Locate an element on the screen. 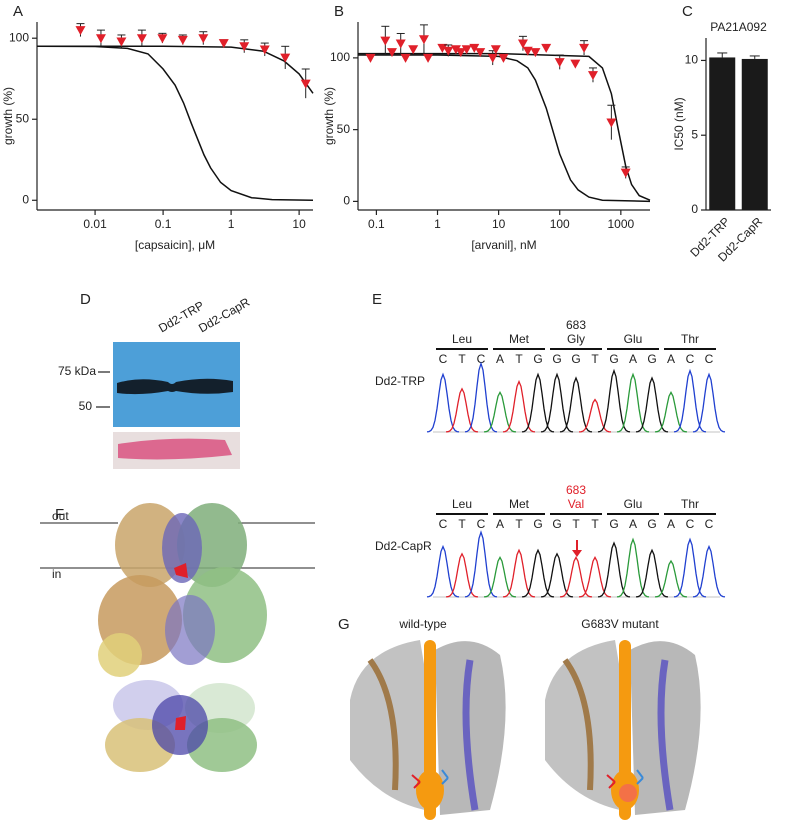 This screenshot has width=800, height=823. mutation-site is located at coordinates (180, 723).